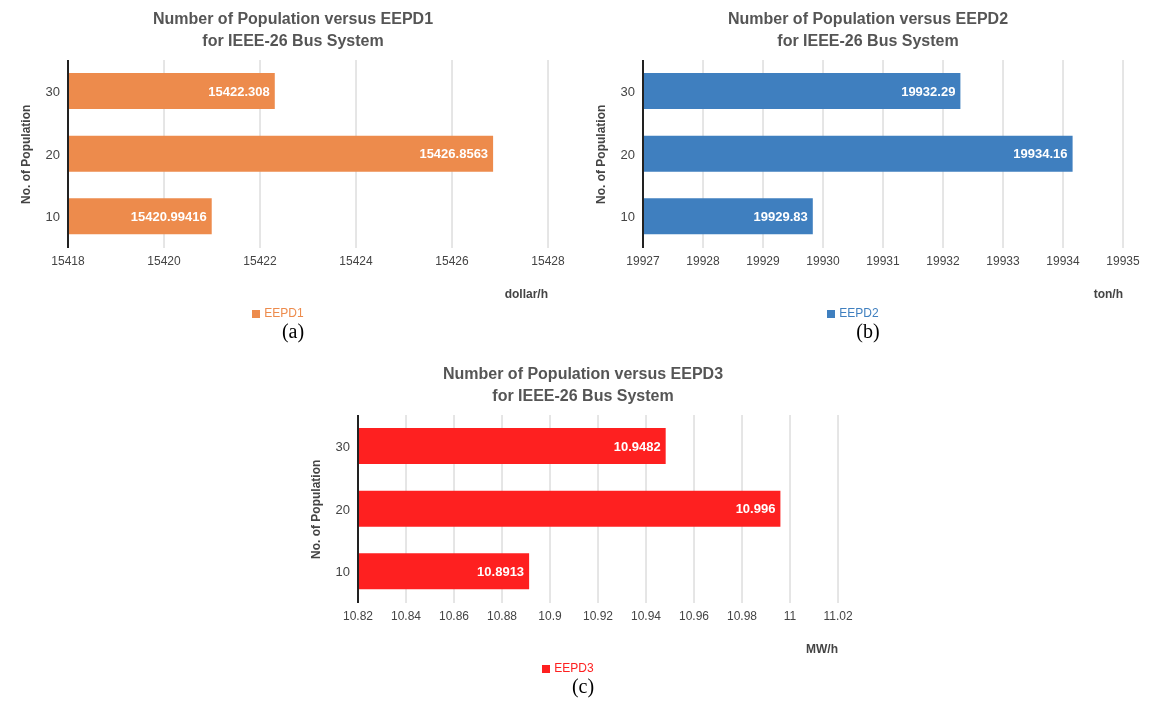 This screenshot has height=722, width=1150. I want to click on data-label: 19934.16, so click(1040, 154).